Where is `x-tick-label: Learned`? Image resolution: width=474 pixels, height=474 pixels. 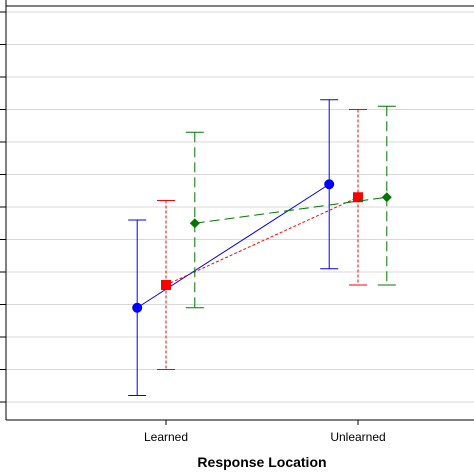
x-tick-label: Learned is located at coordinates (166, 437).